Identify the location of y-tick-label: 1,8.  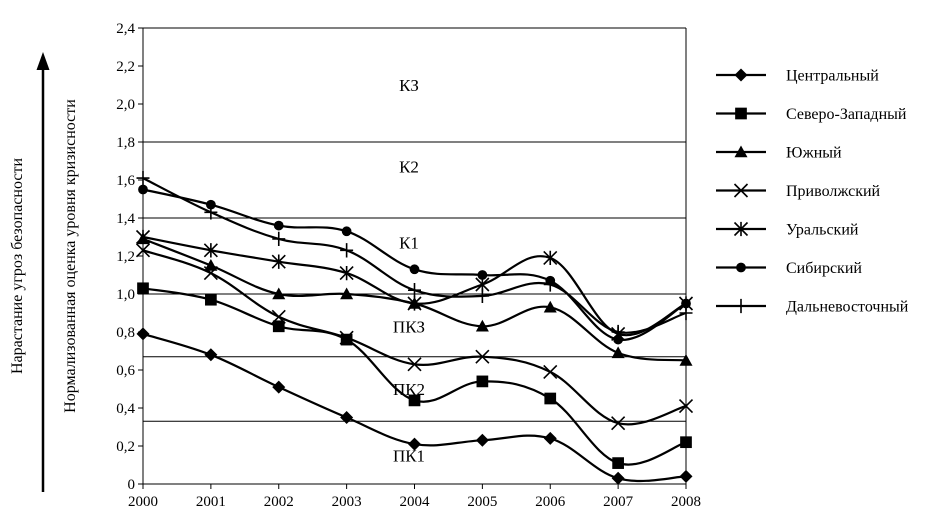
(125, 143).